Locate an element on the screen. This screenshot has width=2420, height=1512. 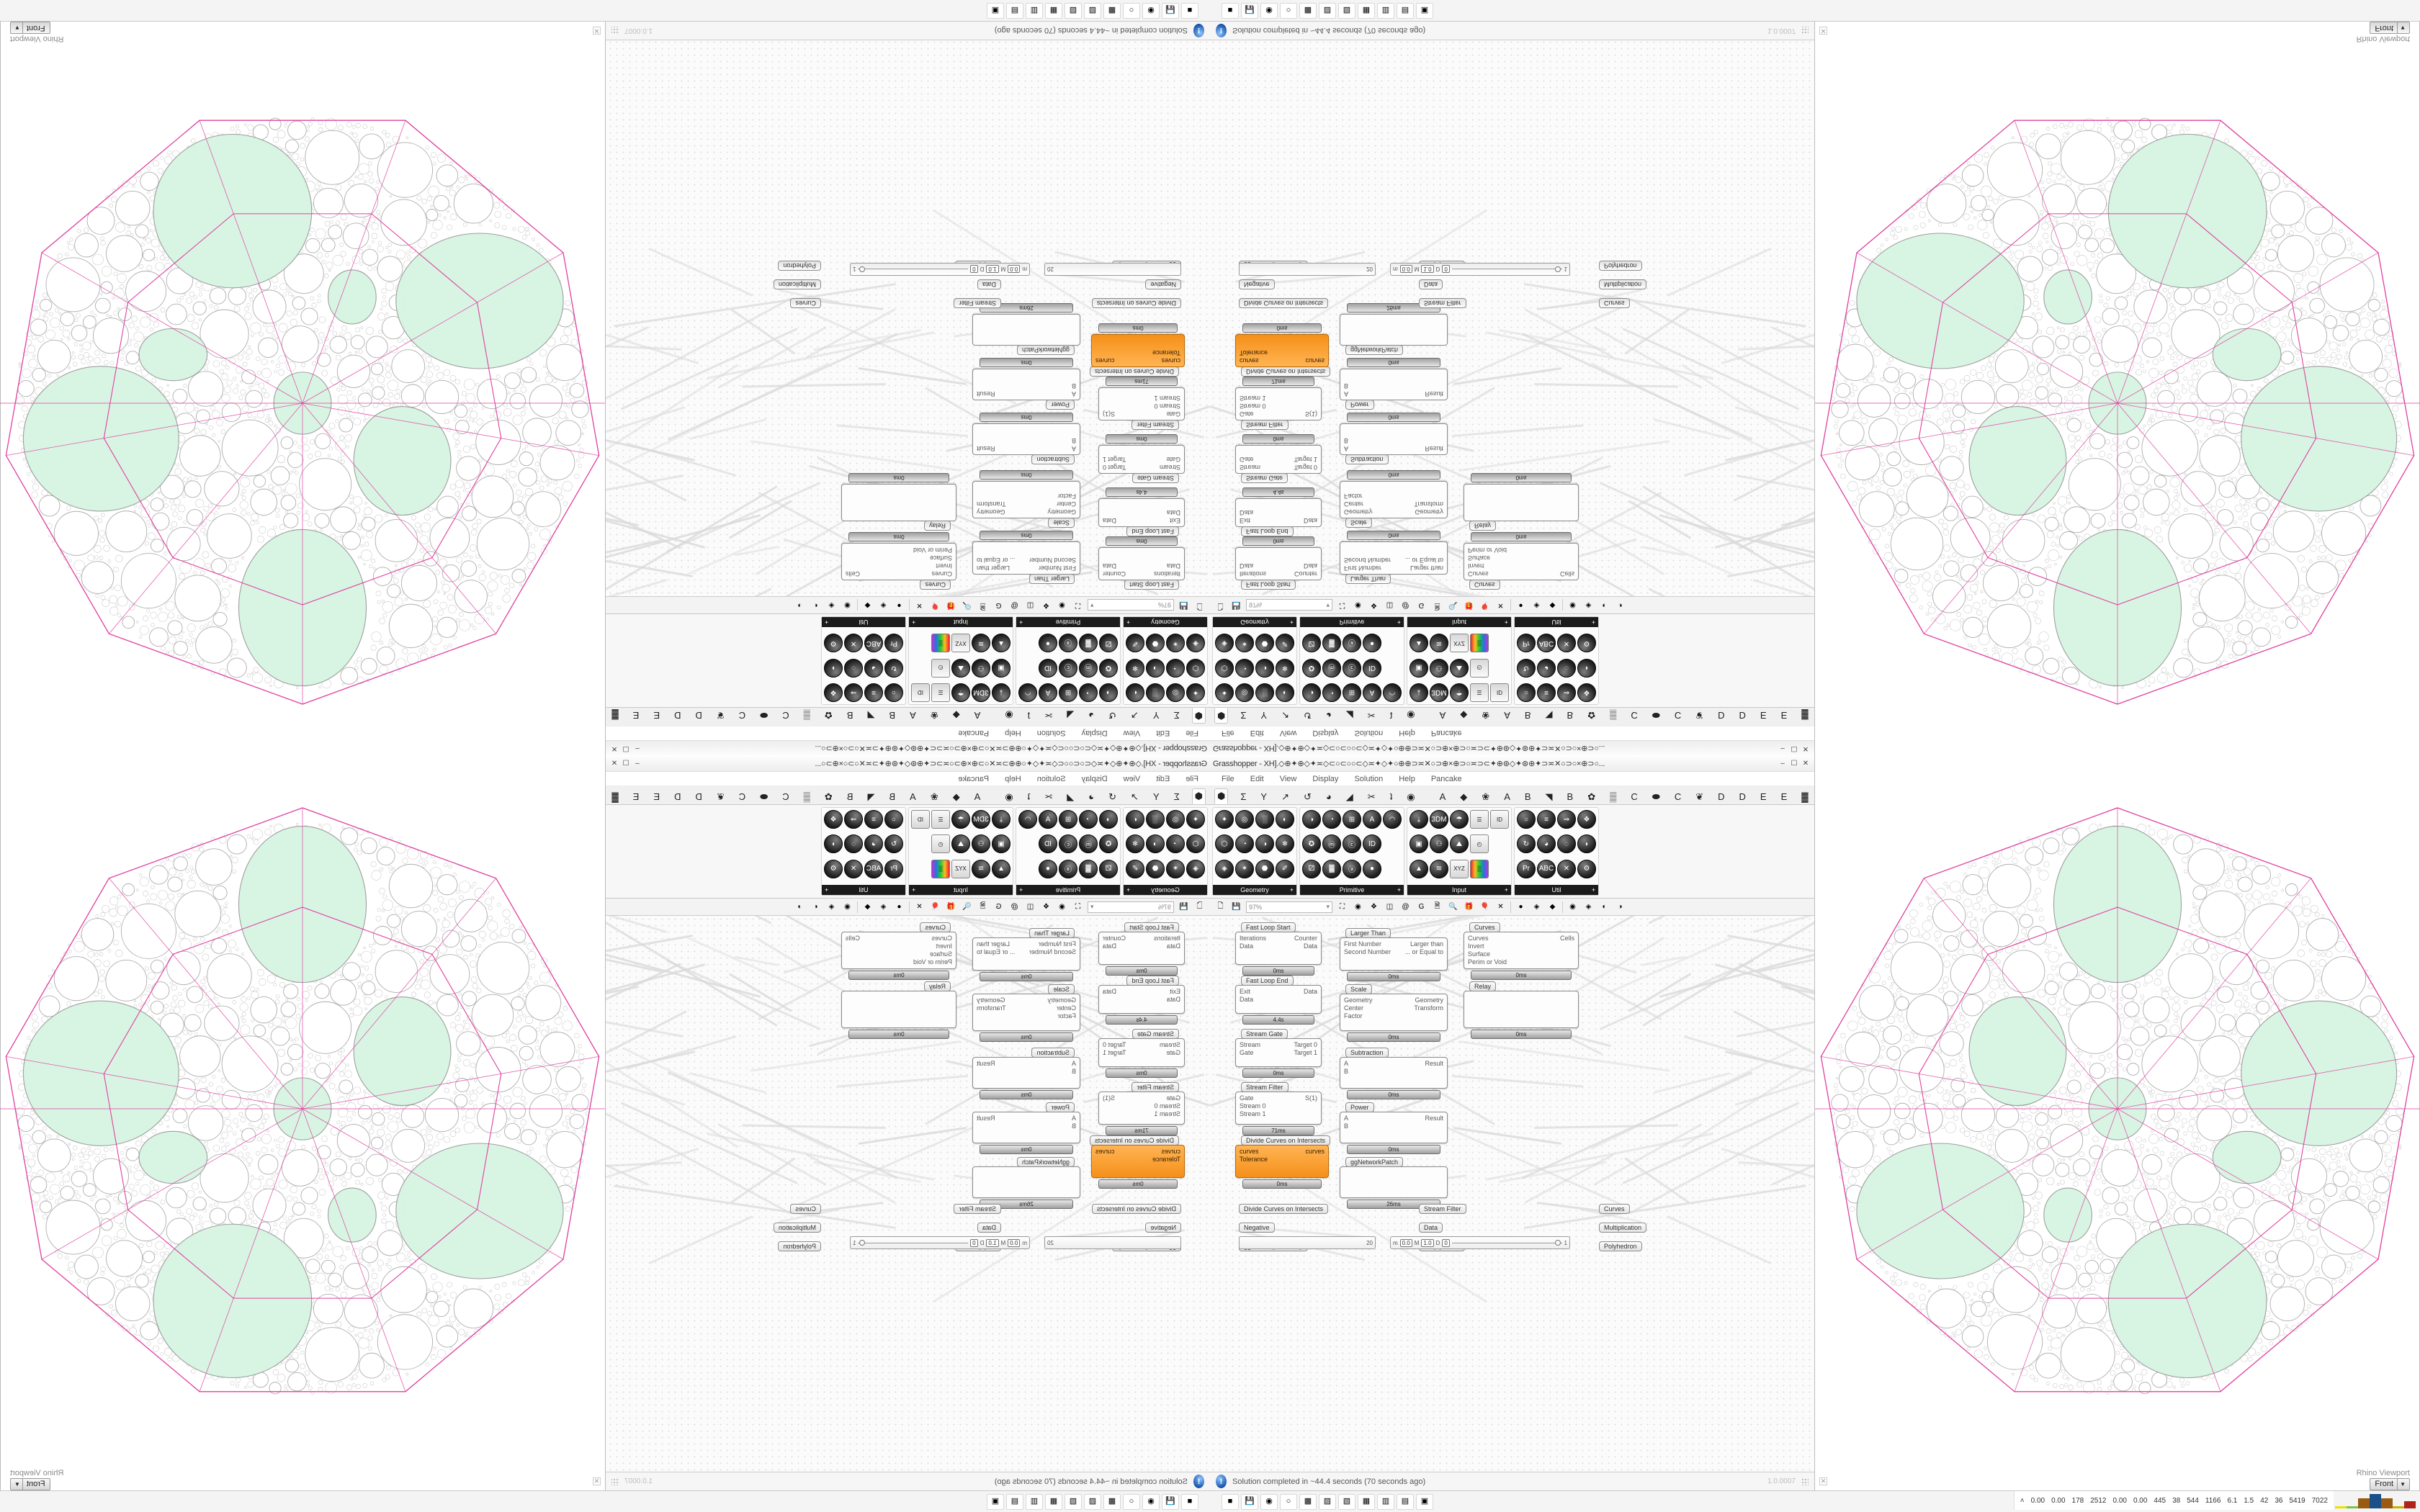
ribbon-tab-right-2: ❀ is located at coordinates (1486, 715).